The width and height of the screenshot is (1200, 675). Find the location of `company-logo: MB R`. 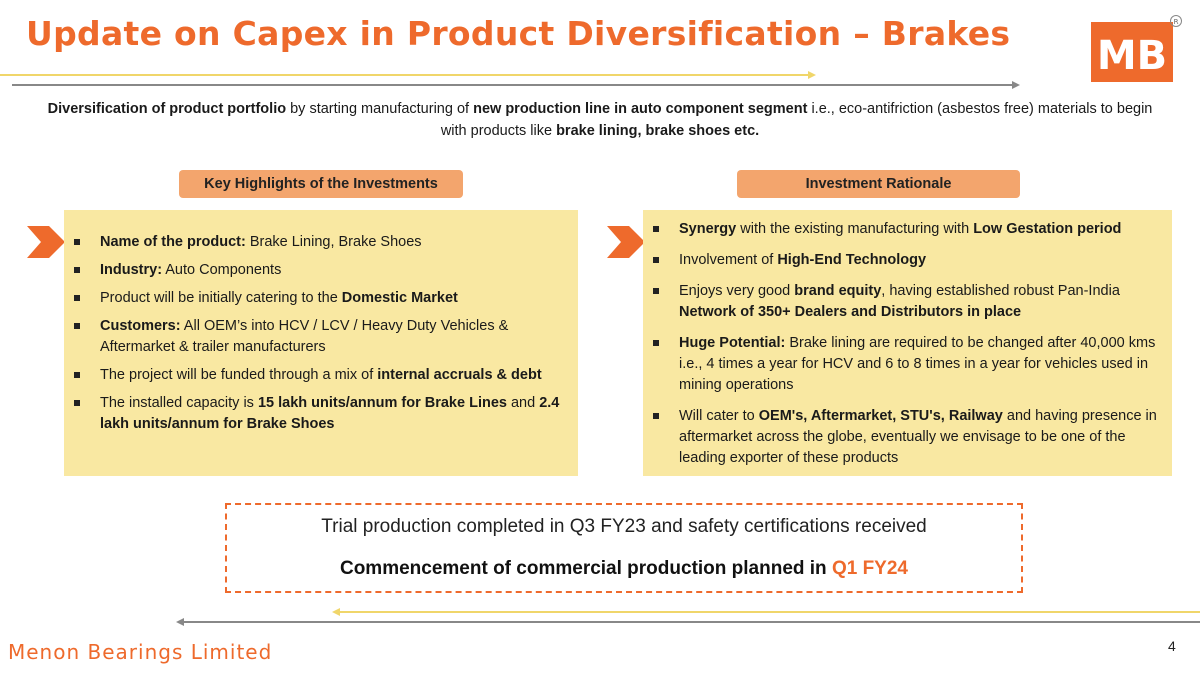

company-logo: MB R is located at coordinates (1136, 50).